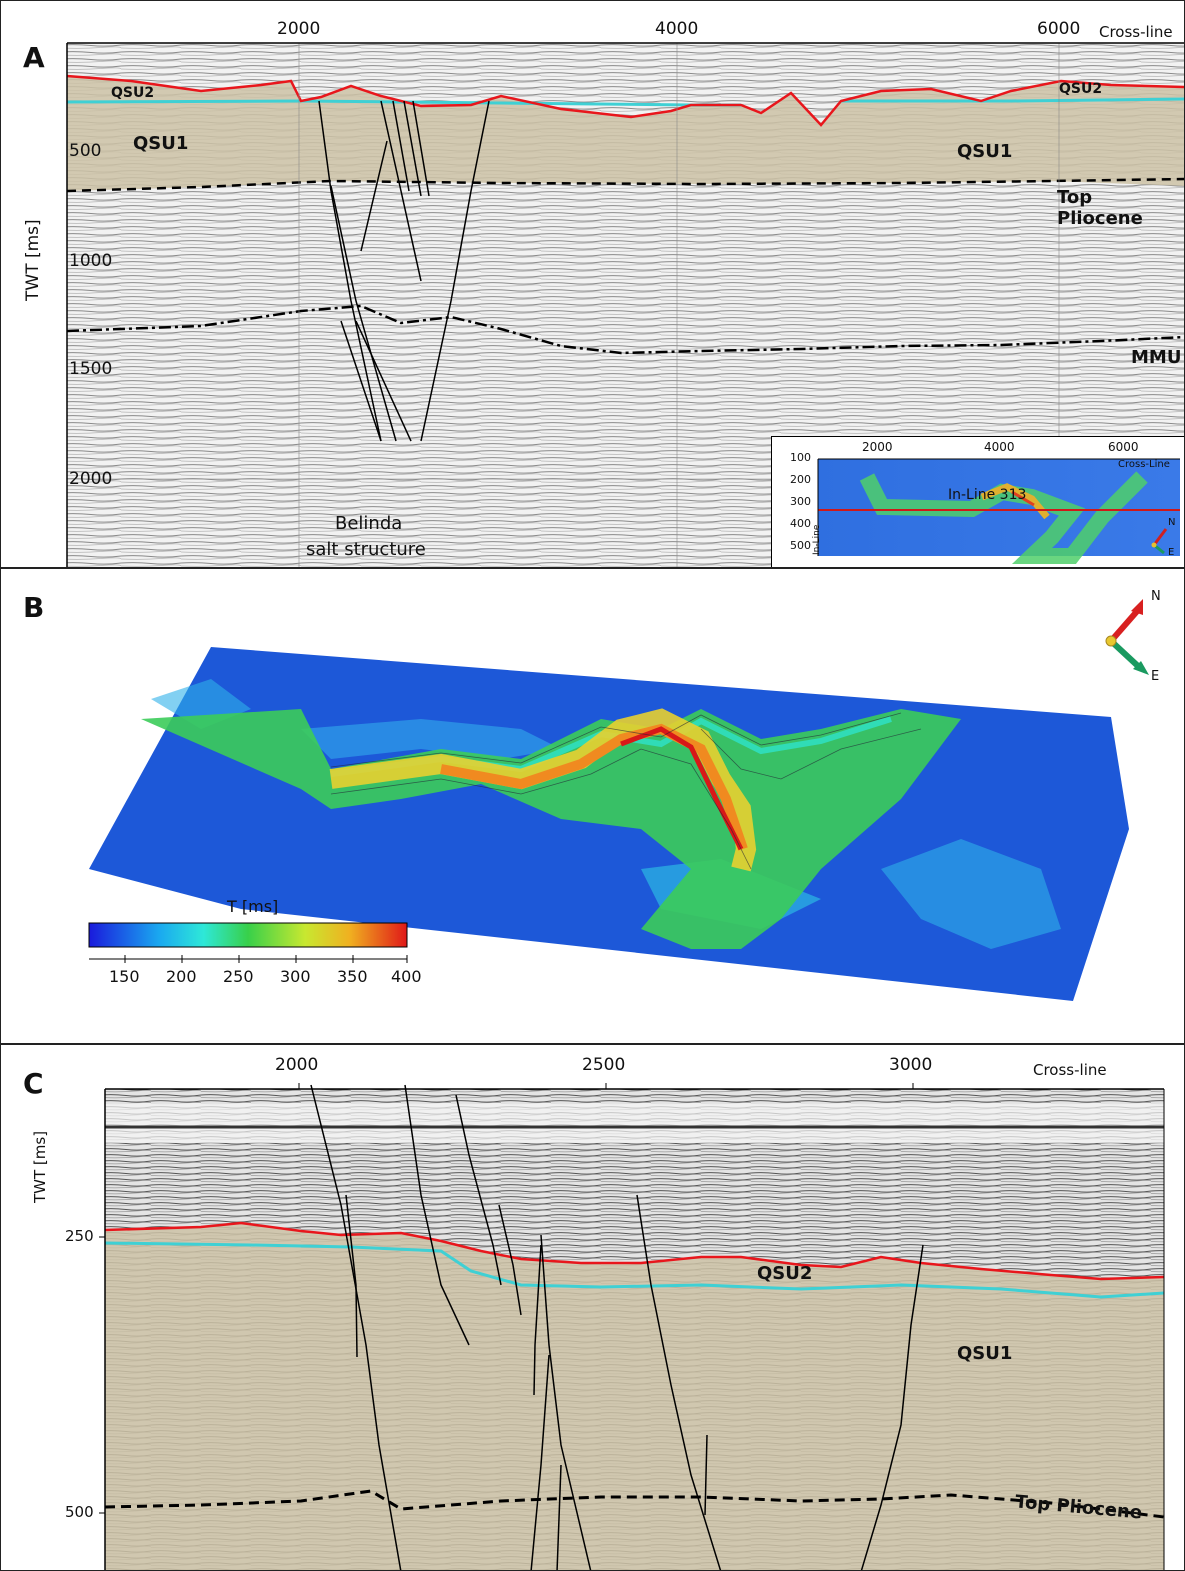  Describe the element at coordinates (161, 143) in the screenshot. I see `a-qsu1-left: QSU1` at that location.